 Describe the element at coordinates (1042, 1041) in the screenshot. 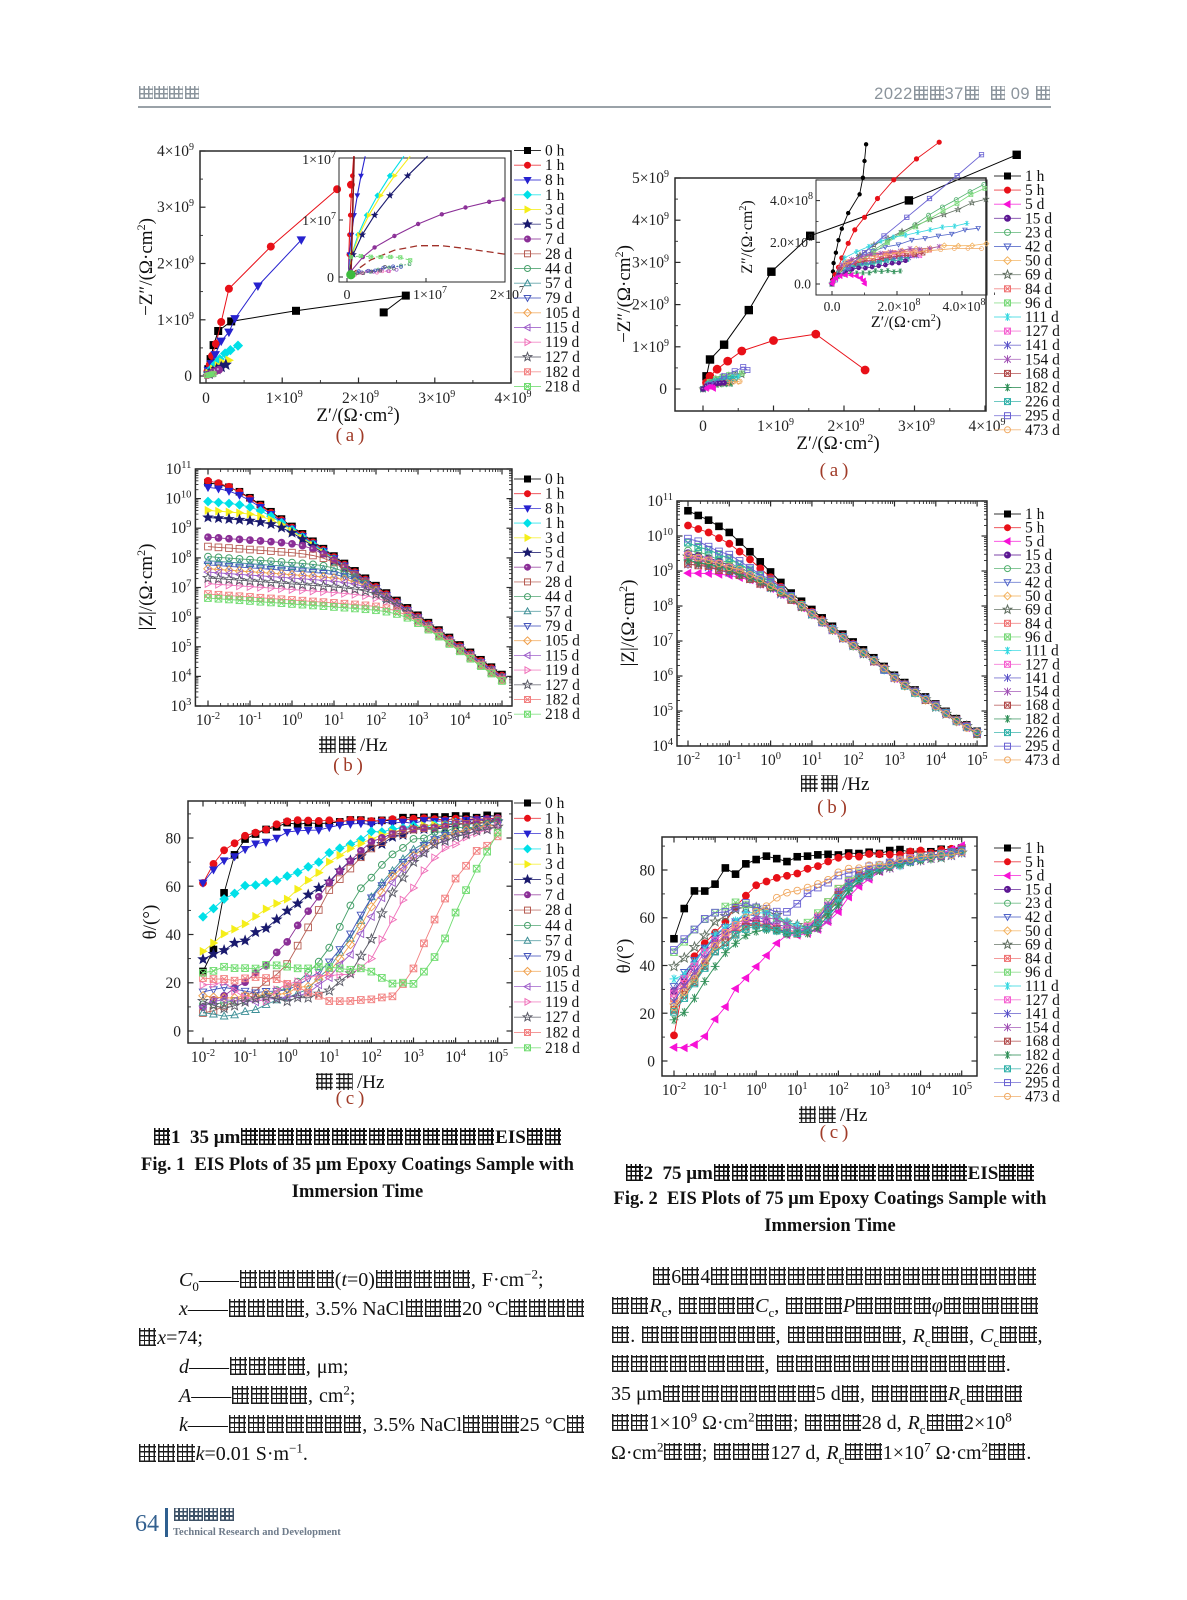

I see `svg-text: 168 d` at that location.